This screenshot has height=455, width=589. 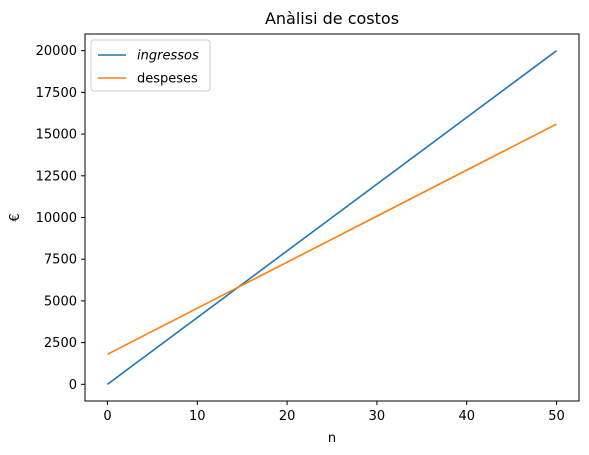 What do you see at coordinates (466, 416) in the screenshot?
I see `x-tick-label: 40` at bounding box center [466, 416].